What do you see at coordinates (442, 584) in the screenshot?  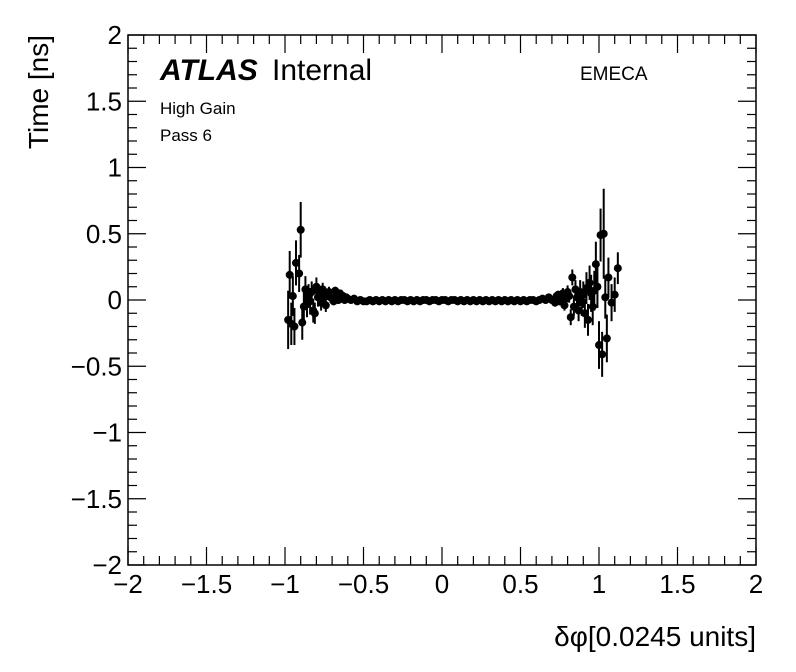 I see `x-tick-label: 0` at bounding box center [442, 584].